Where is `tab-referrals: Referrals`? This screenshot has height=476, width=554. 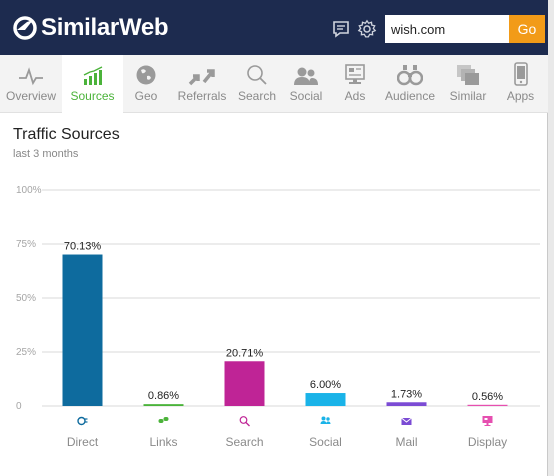 tab-referrals: Referrals is located at coordinates (202, 84).